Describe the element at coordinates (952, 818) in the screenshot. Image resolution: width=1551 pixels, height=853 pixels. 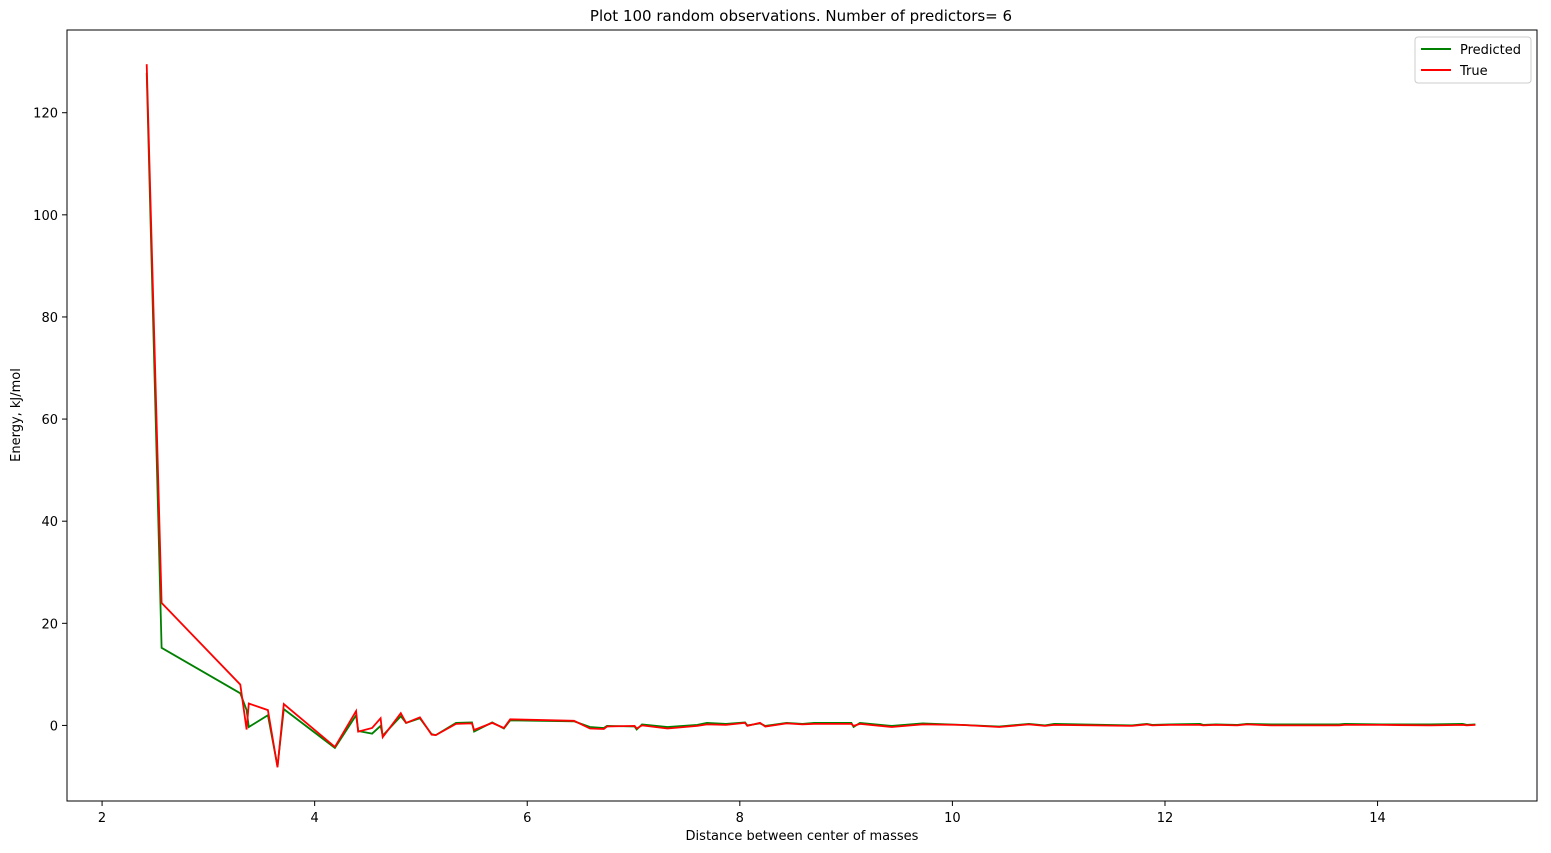
I see `x-tick-label: 10` at that location.